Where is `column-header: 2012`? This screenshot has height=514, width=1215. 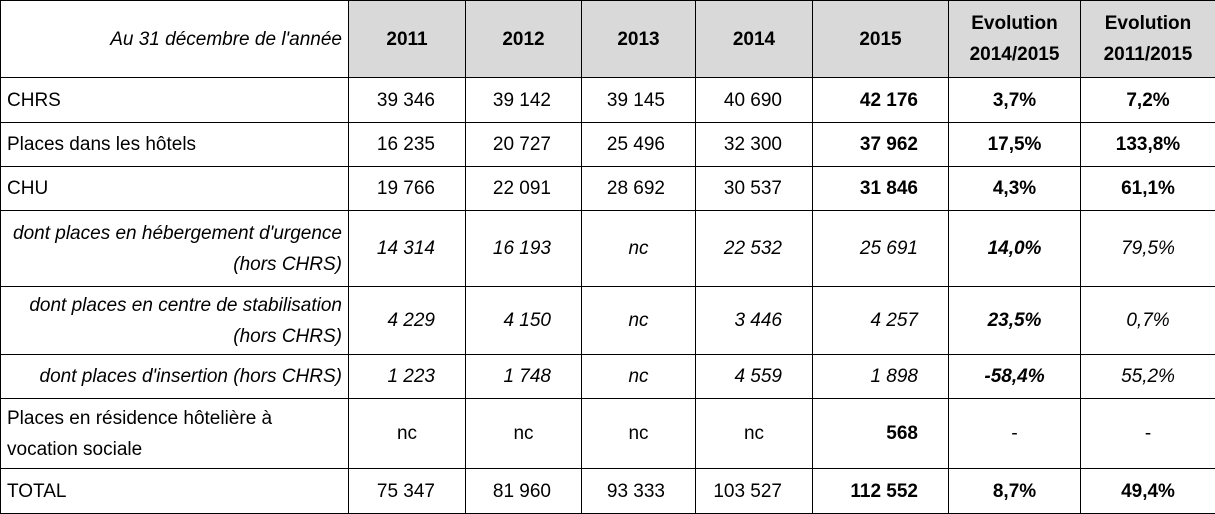 column-header: 2012 is located at coordinates (524, 39).